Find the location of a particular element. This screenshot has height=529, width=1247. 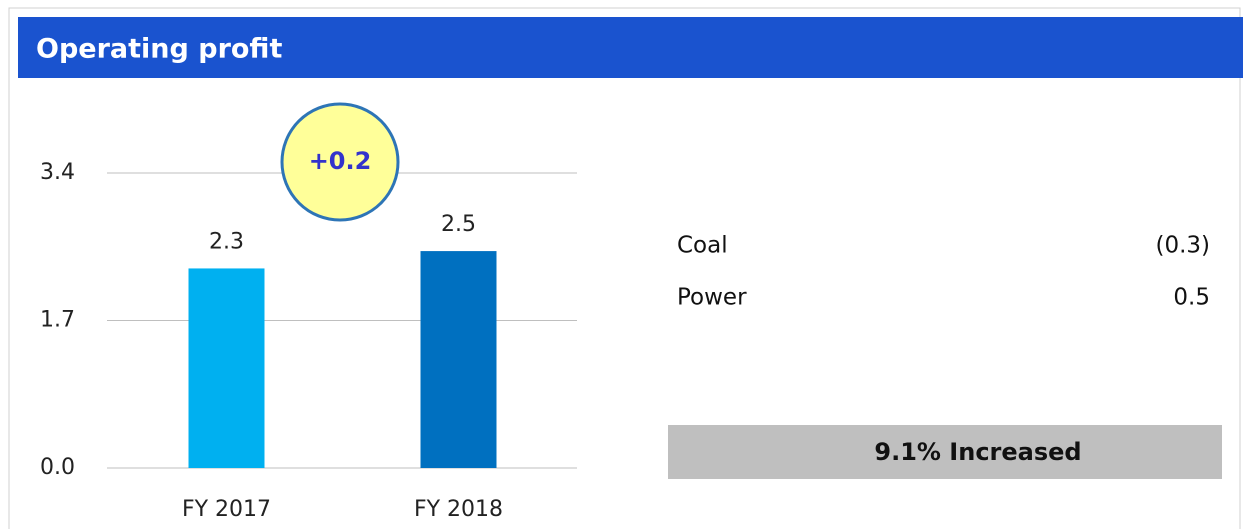

header-bar is located at coordinates (630, 47).